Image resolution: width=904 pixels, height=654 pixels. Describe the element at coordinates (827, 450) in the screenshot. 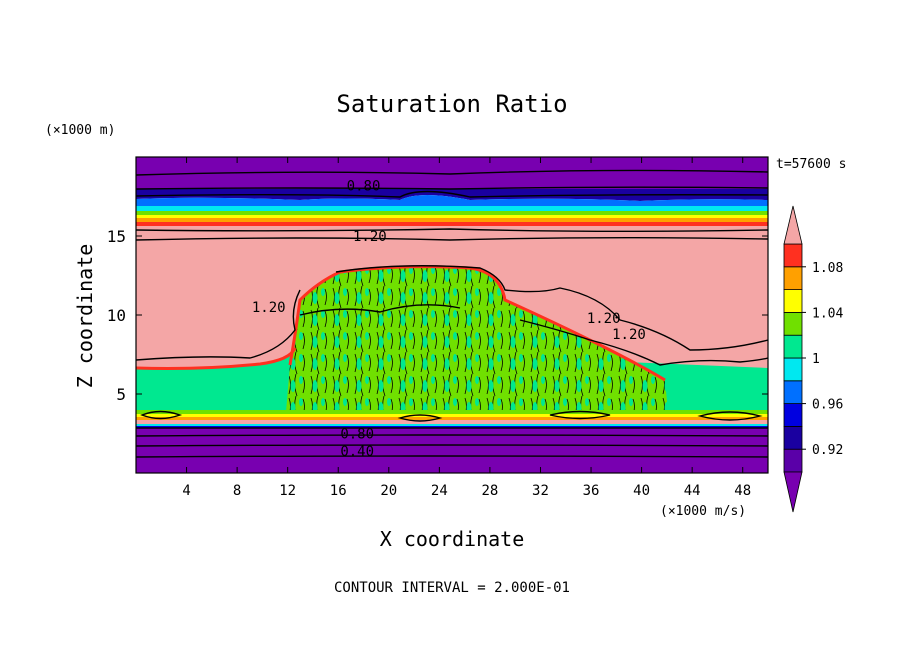

I see `colorbar-label: 0.92` at that location.